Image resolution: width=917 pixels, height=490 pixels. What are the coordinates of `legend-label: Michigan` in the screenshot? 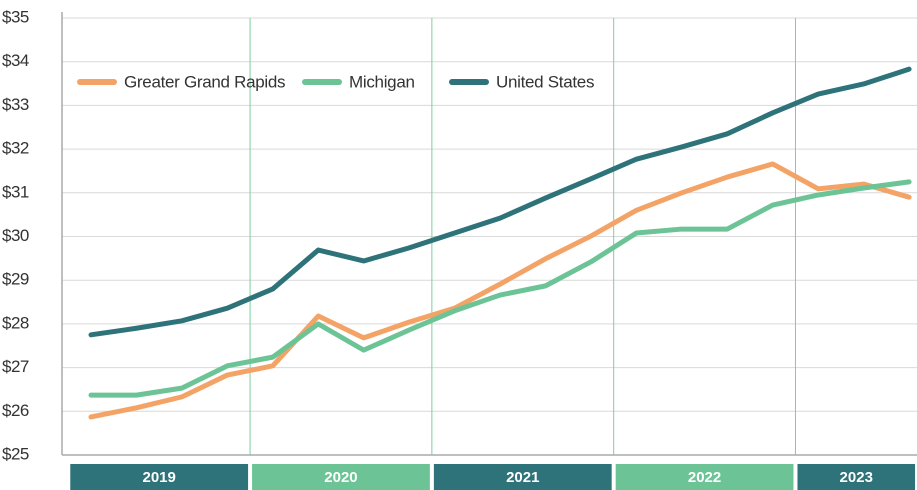 It's located at (382, 81).